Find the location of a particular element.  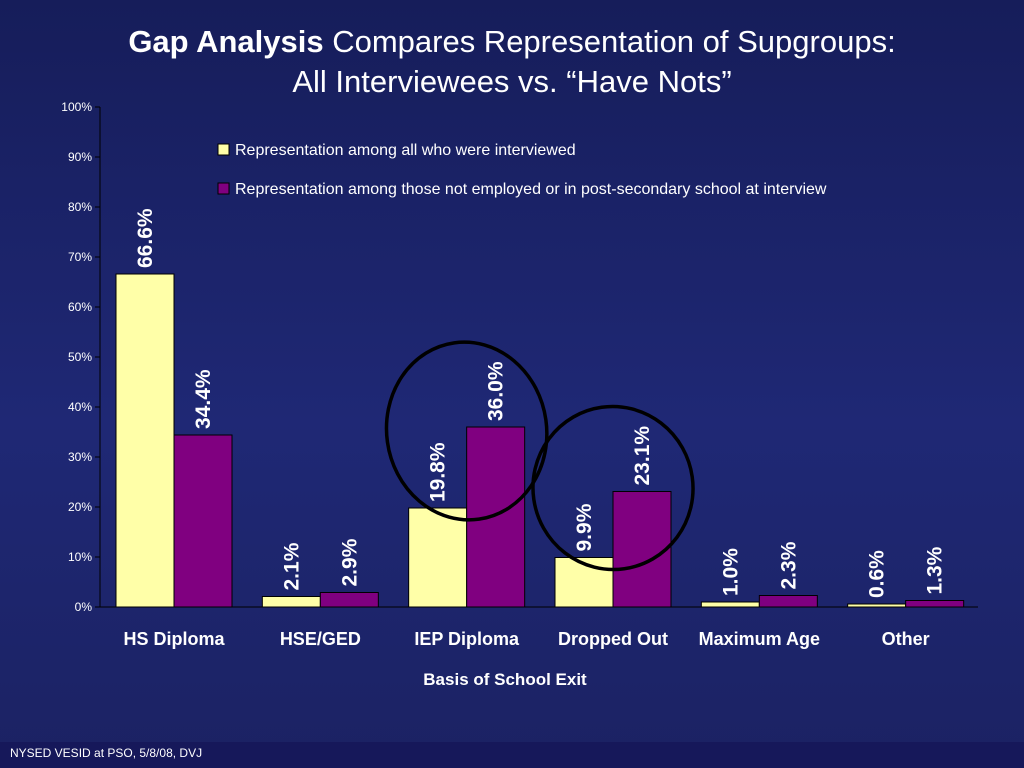

y-tick-label: 0% is located at coordinates (84, 607).